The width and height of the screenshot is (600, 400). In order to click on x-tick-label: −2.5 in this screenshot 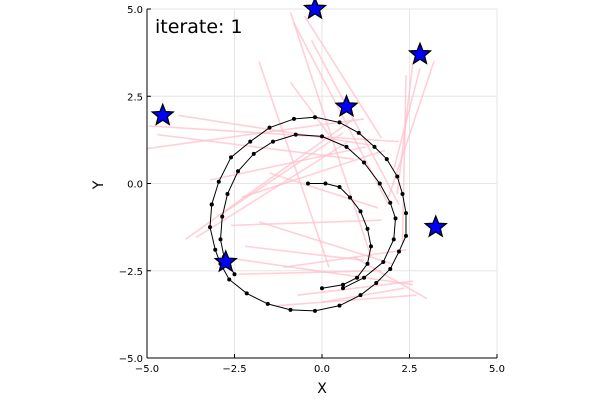, I will do `click(234, 369)`.